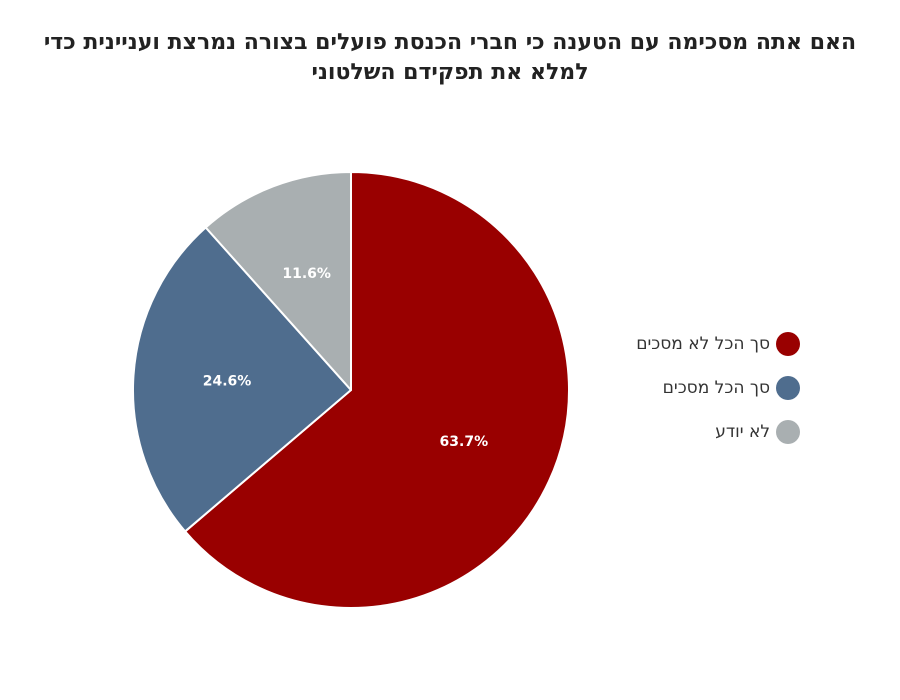 This screenshot has width=900, height=700. I want to click on legend: סך הכל לא מסכים סך הכל מסכים לא יודע, so click(718, 396).